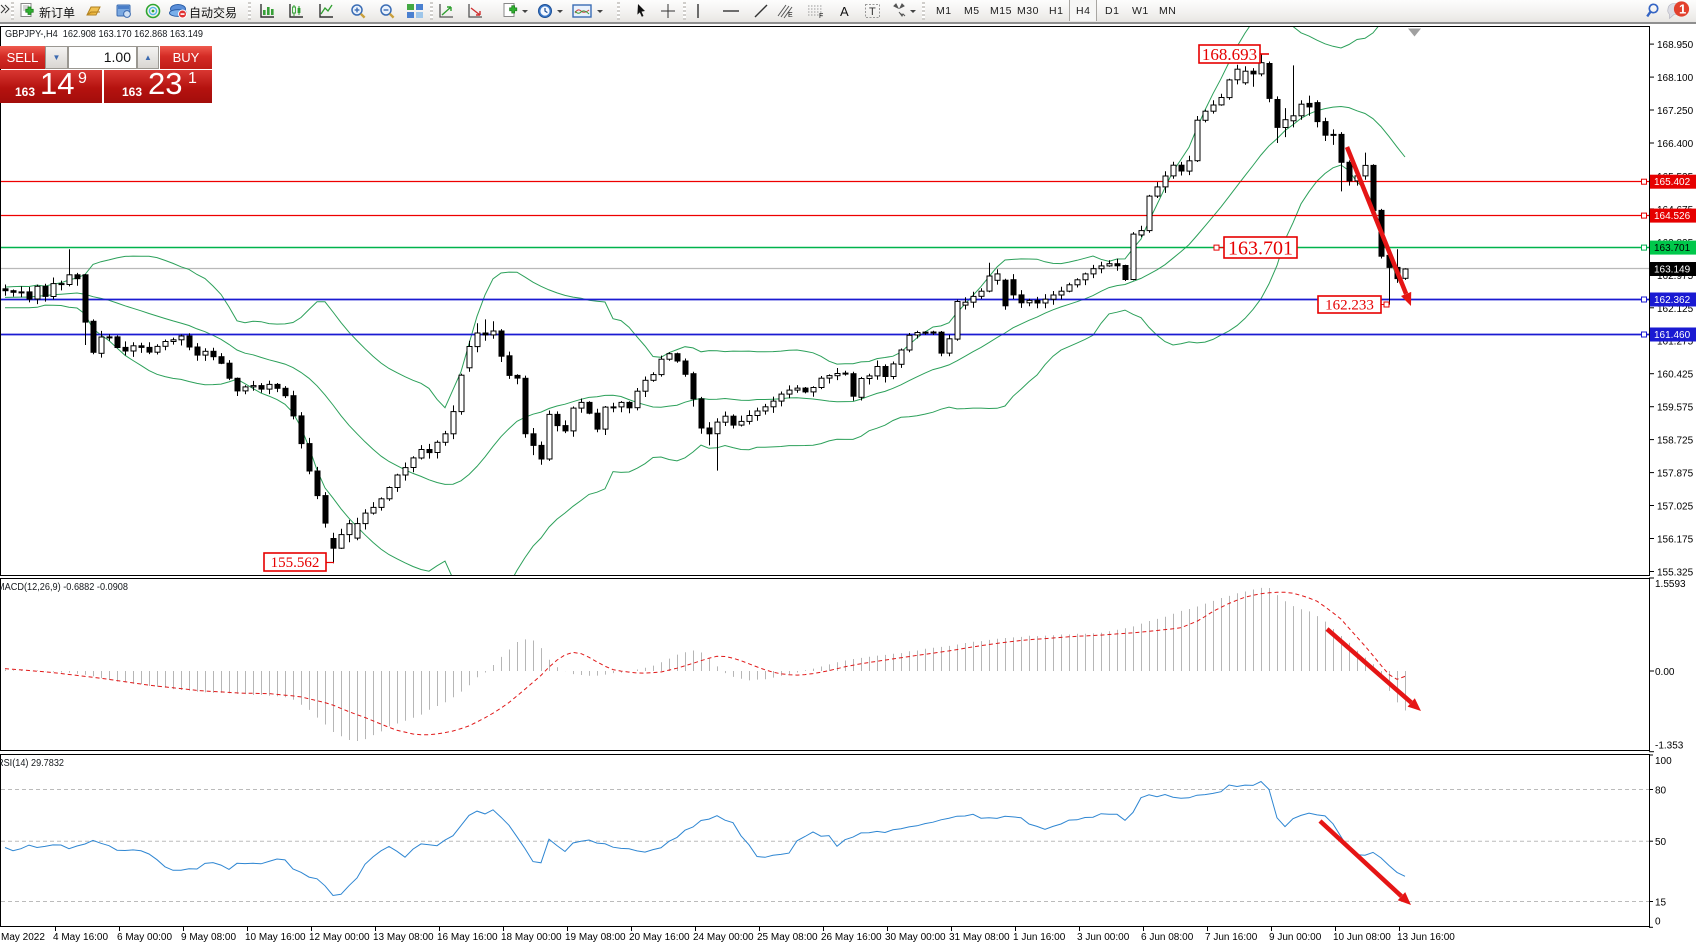  Describe the element at coordinates (80, 937) in the screenshot. I see `svg-text: 4 May 16:00` at that location.